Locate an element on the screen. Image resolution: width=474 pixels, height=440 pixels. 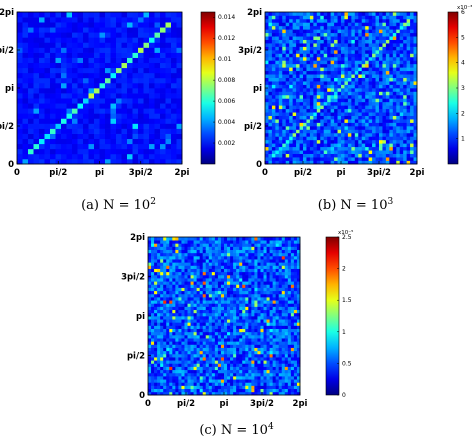
colorbar-multiplier: x10⁻³ is located at coordinates (464, 7).